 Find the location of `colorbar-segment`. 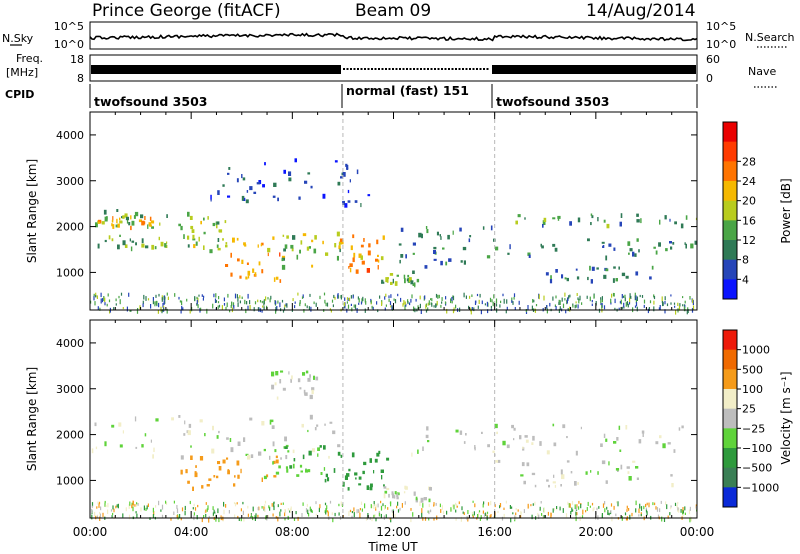

colorbar-segment is located at coordinates (730, 132).